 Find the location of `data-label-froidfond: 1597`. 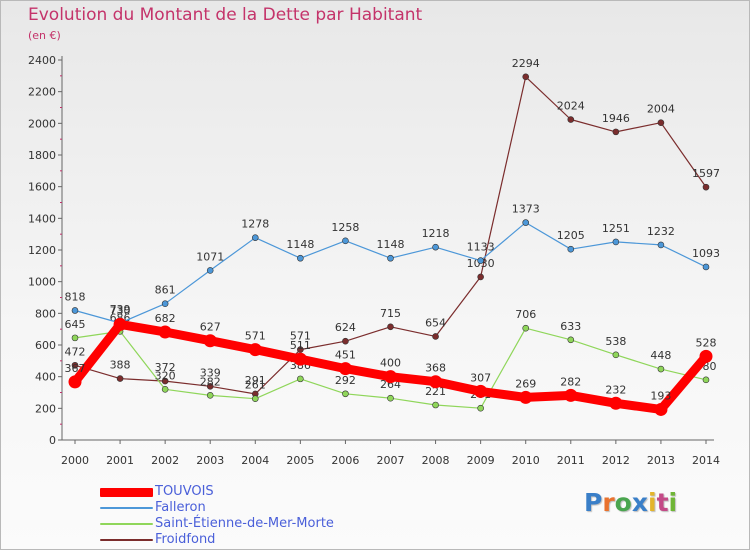

data-label-froidfond: 1597 is located at coordinates (706, 173).